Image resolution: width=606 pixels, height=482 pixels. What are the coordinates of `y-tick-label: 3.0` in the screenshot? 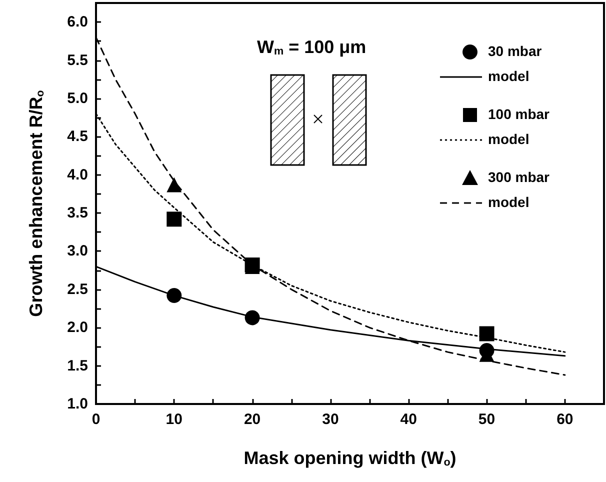 It's located at (77, 251).